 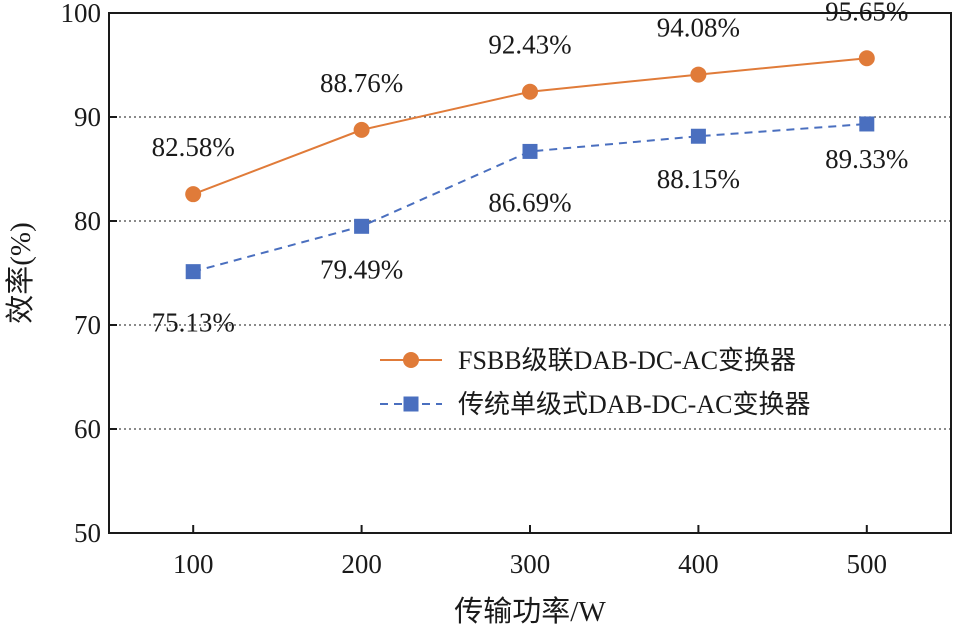 What do you see at coordinates (698, 564) in the screenshot?
I see `x-tick-label-3: 400` at bounding box center [698, 564].